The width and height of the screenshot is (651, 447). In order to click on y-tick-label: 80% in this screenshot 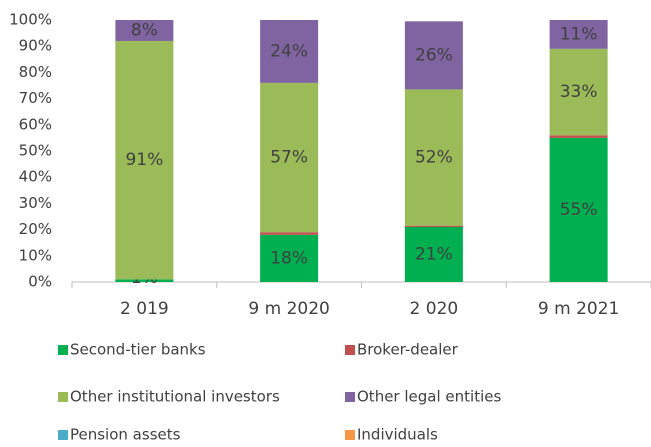, I will do `click(35, 72)`.